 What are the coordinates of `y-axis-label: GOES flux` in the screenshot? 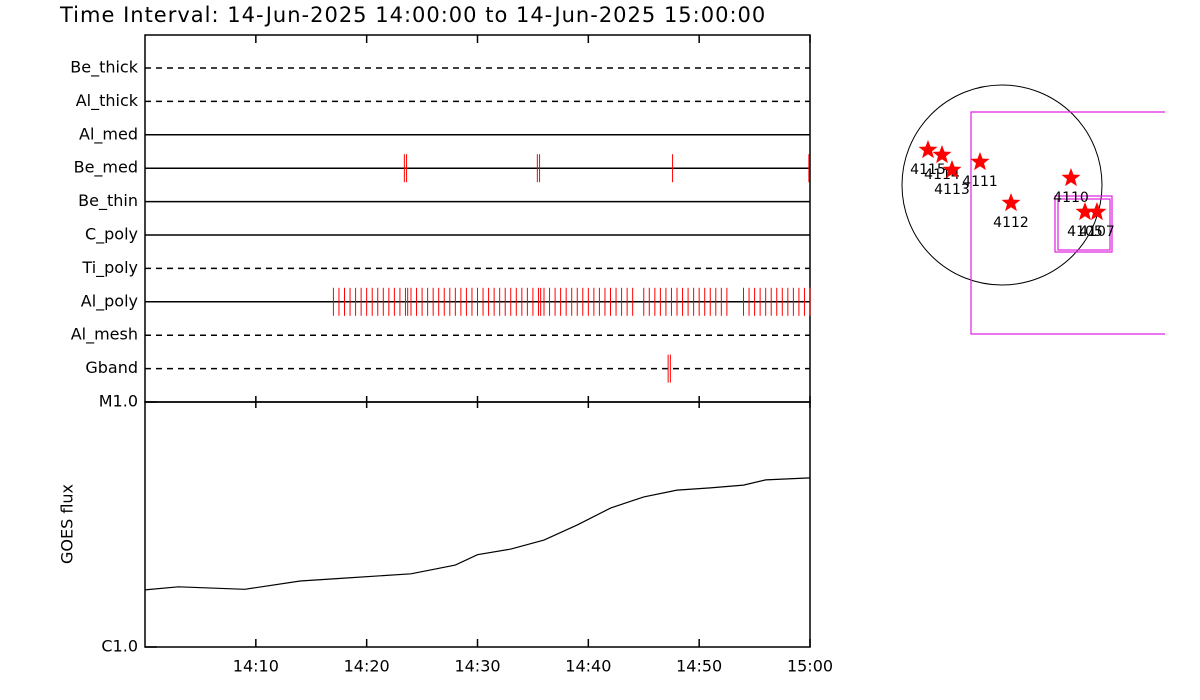 It's located at (67, 524).